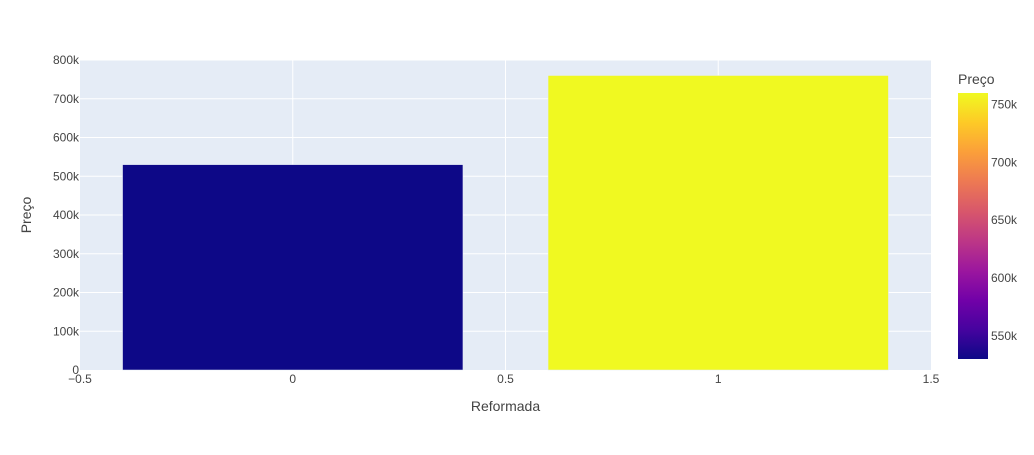 This screenshot has width=1034, height=455. What do you see at coordinates (66, 99) in the screenshot?
I see `y-tick-label: 700k` at bounding box center [66, 99].